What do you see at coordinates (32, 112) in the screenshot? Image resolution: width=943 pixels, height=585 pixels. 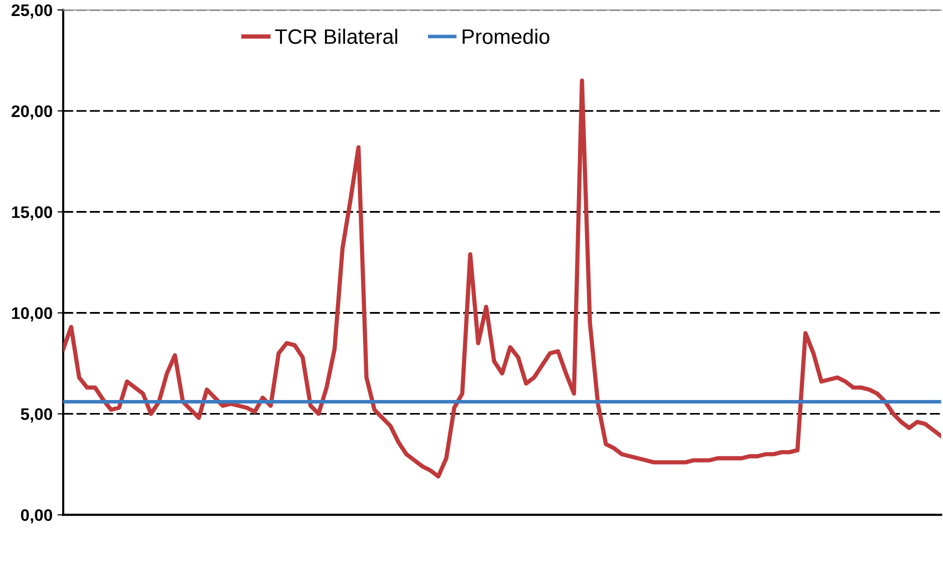 I see `y-tick-label: 20,00` at bounding box center [32, 112].